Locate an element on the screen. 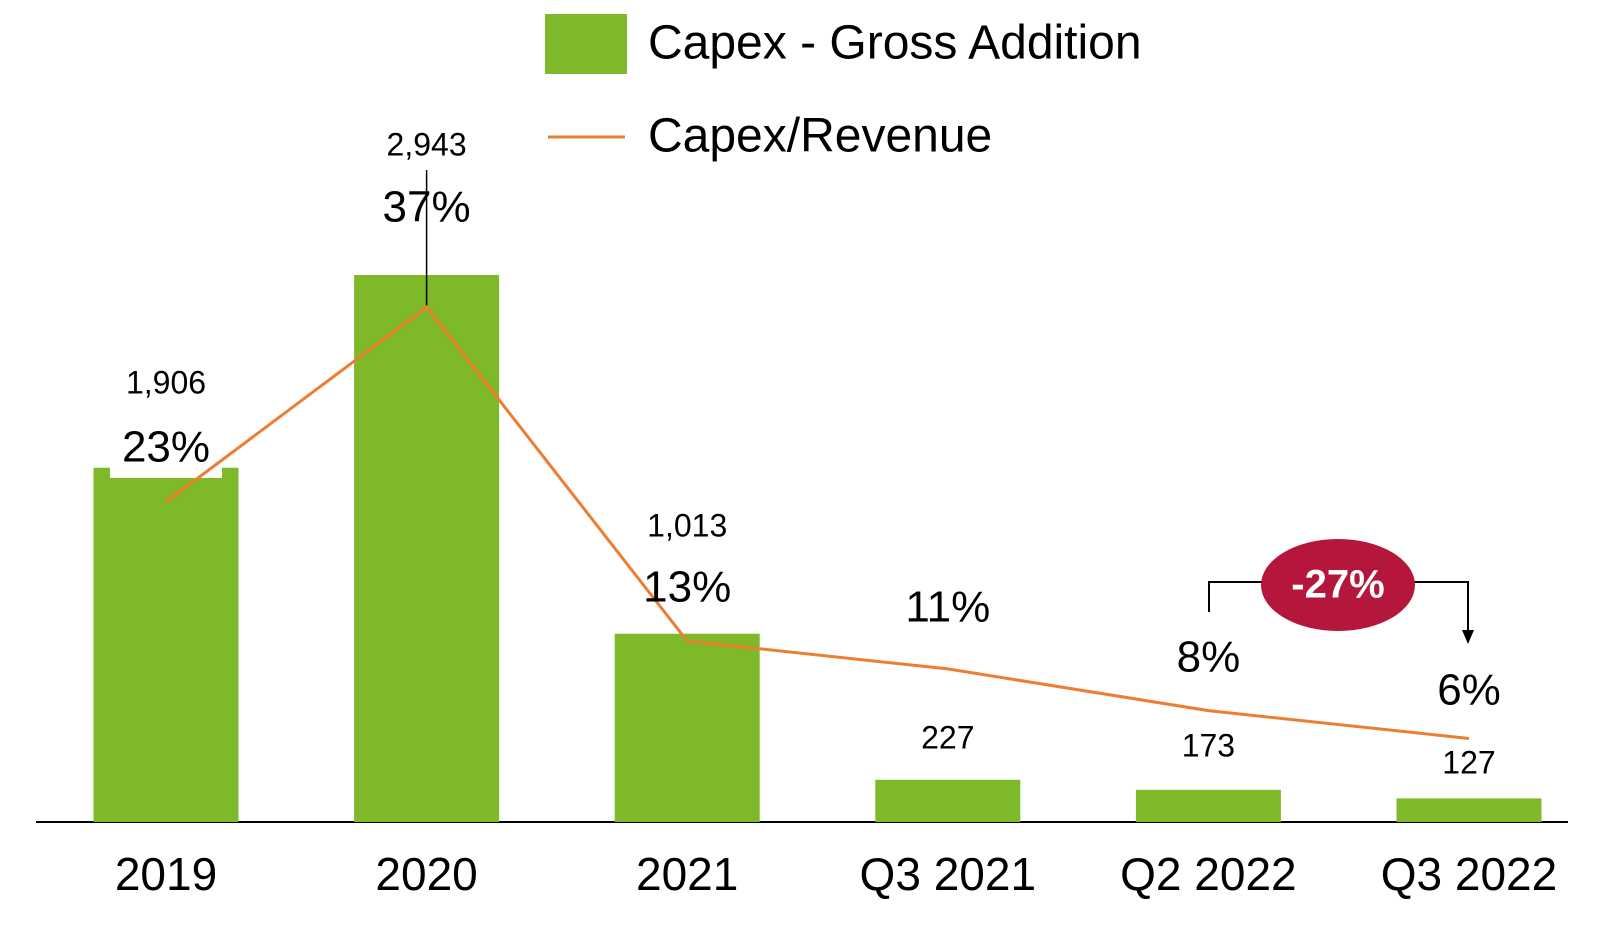  legend-label: Capex - Gross Addition is located at coordinates (895, 43).